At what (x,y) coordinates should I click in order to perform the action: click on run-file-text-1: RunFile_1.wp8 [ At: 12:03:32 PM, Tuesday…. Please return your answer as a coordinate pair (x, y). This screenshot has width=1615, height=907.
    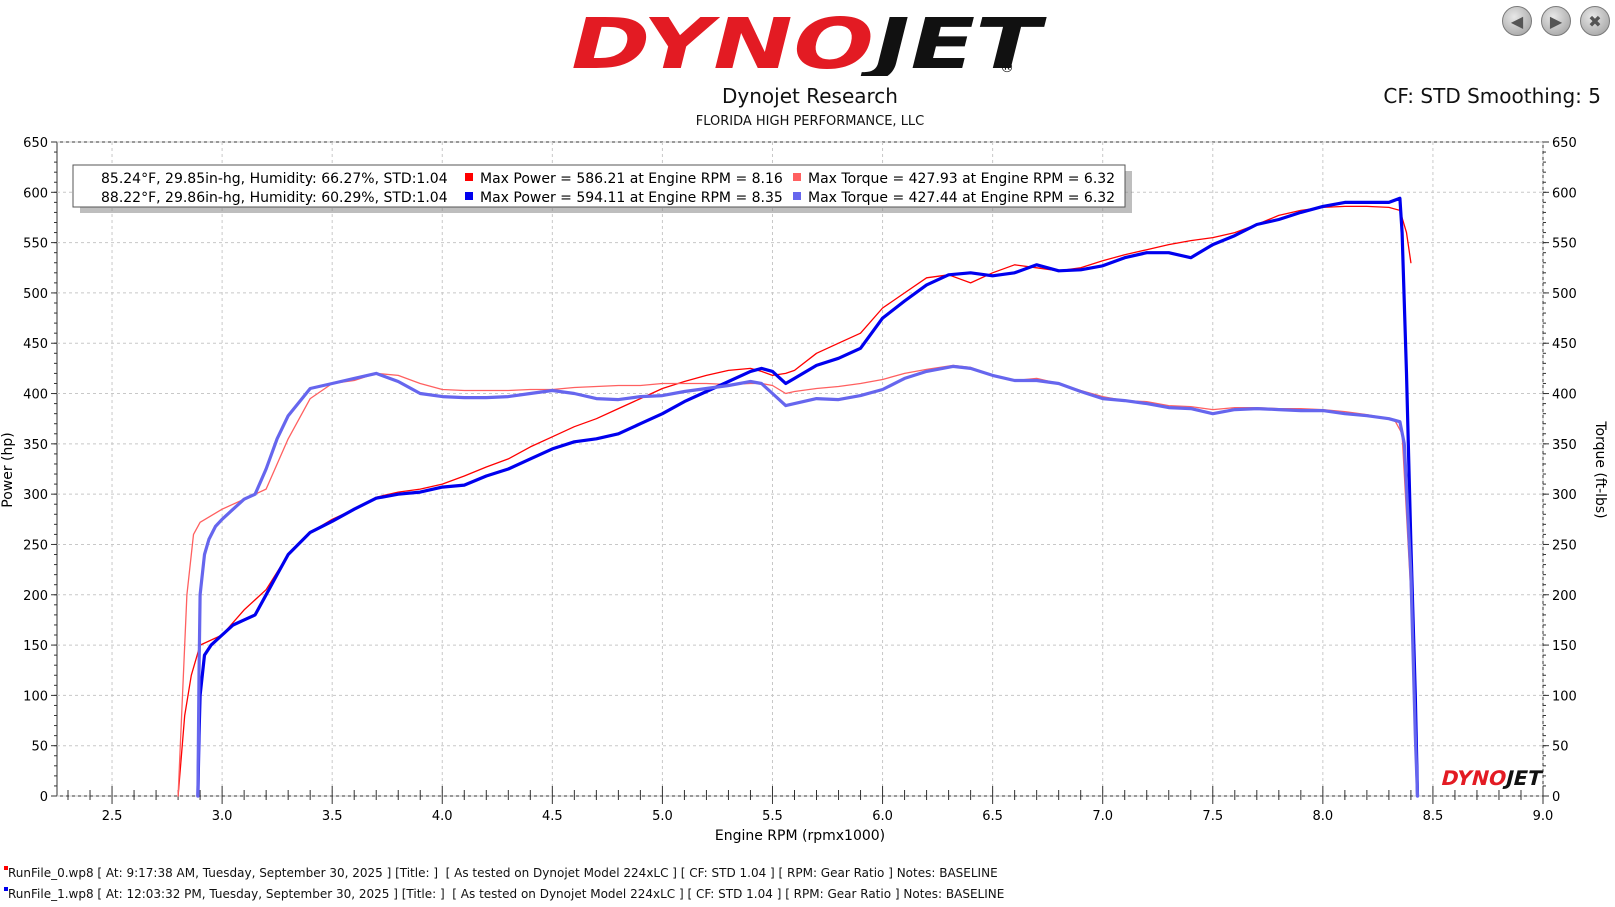
    Looking at the image, I should click on (506, 894).